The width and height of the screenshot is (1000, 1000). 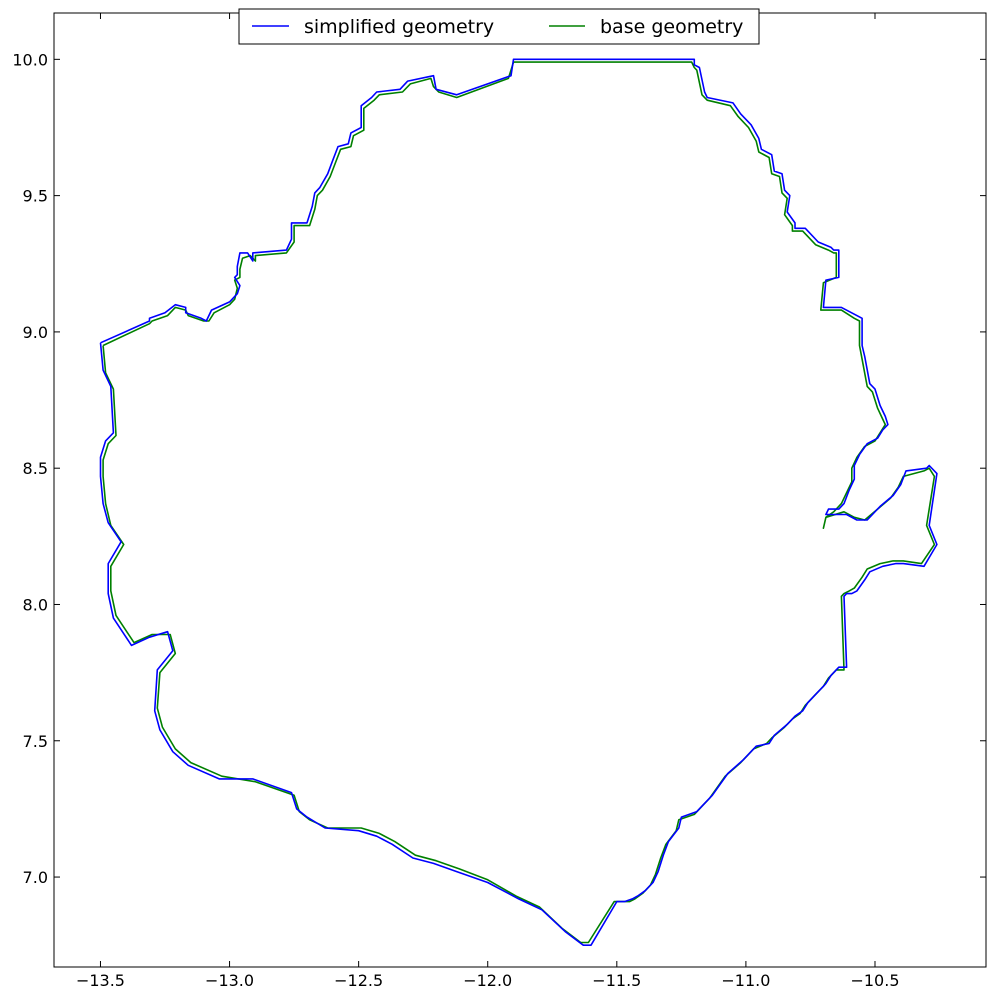 I want to click on x-tick-label: −13.5, so click(x=100, y=980).